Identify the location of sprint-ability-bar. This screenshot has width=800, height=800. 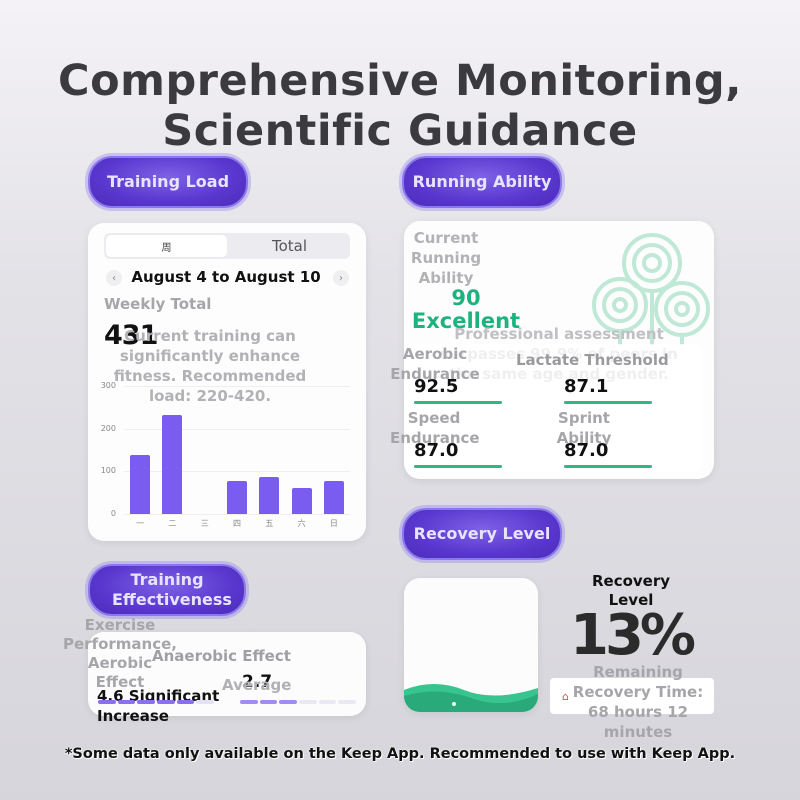
(608, 466).